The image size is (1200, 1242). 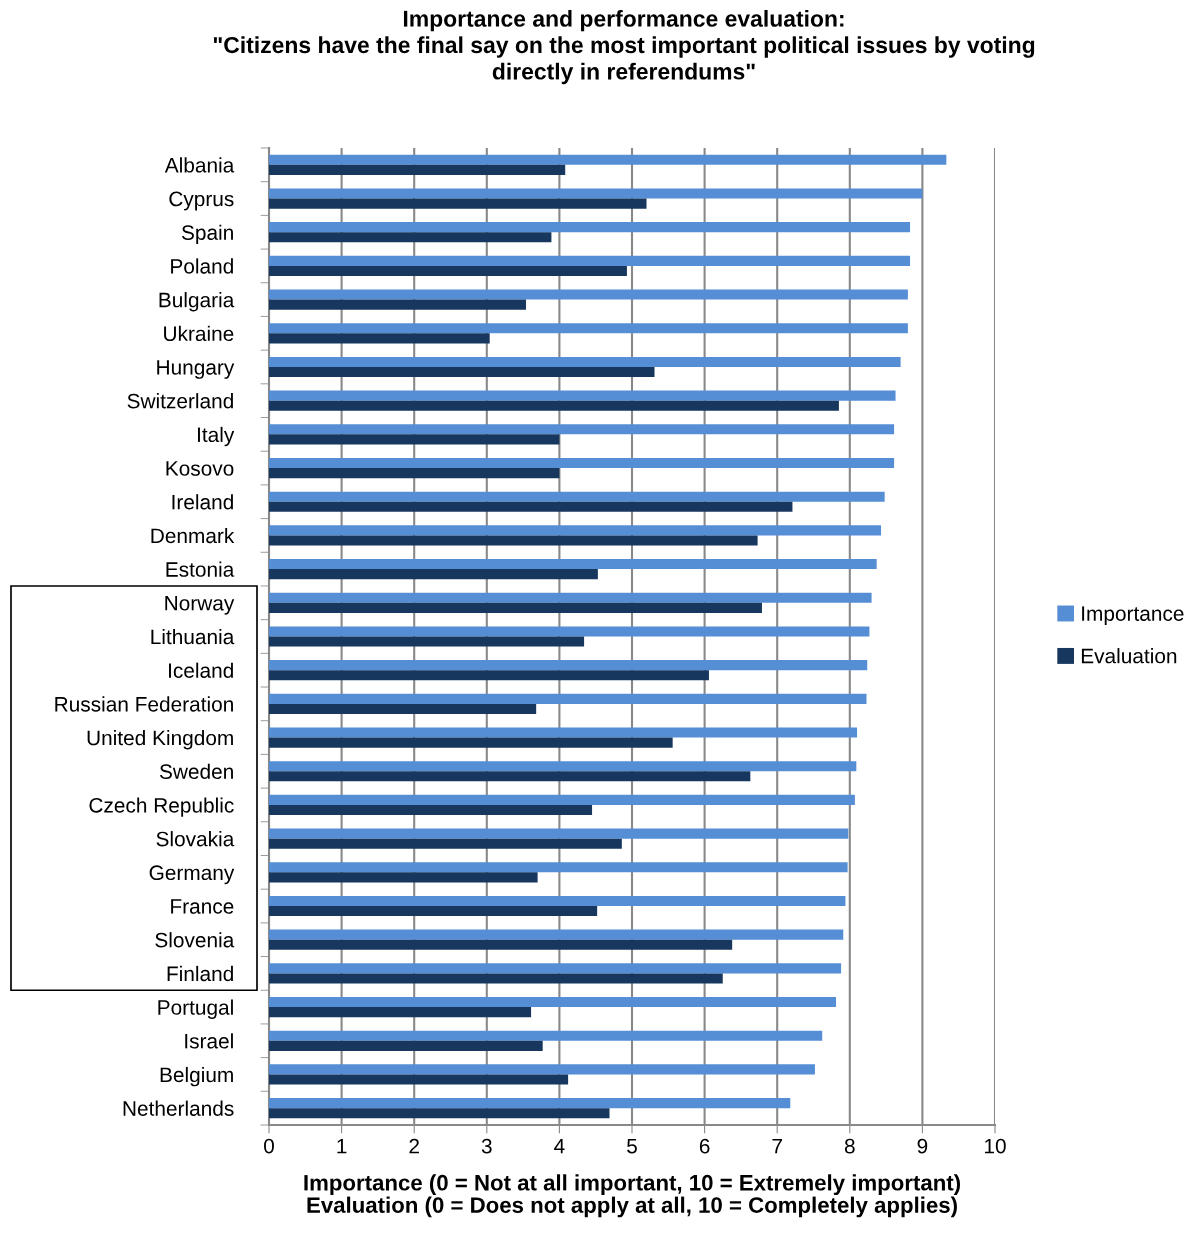 I want to click on y-tick-label: Finland, so click(x=200, y=973).